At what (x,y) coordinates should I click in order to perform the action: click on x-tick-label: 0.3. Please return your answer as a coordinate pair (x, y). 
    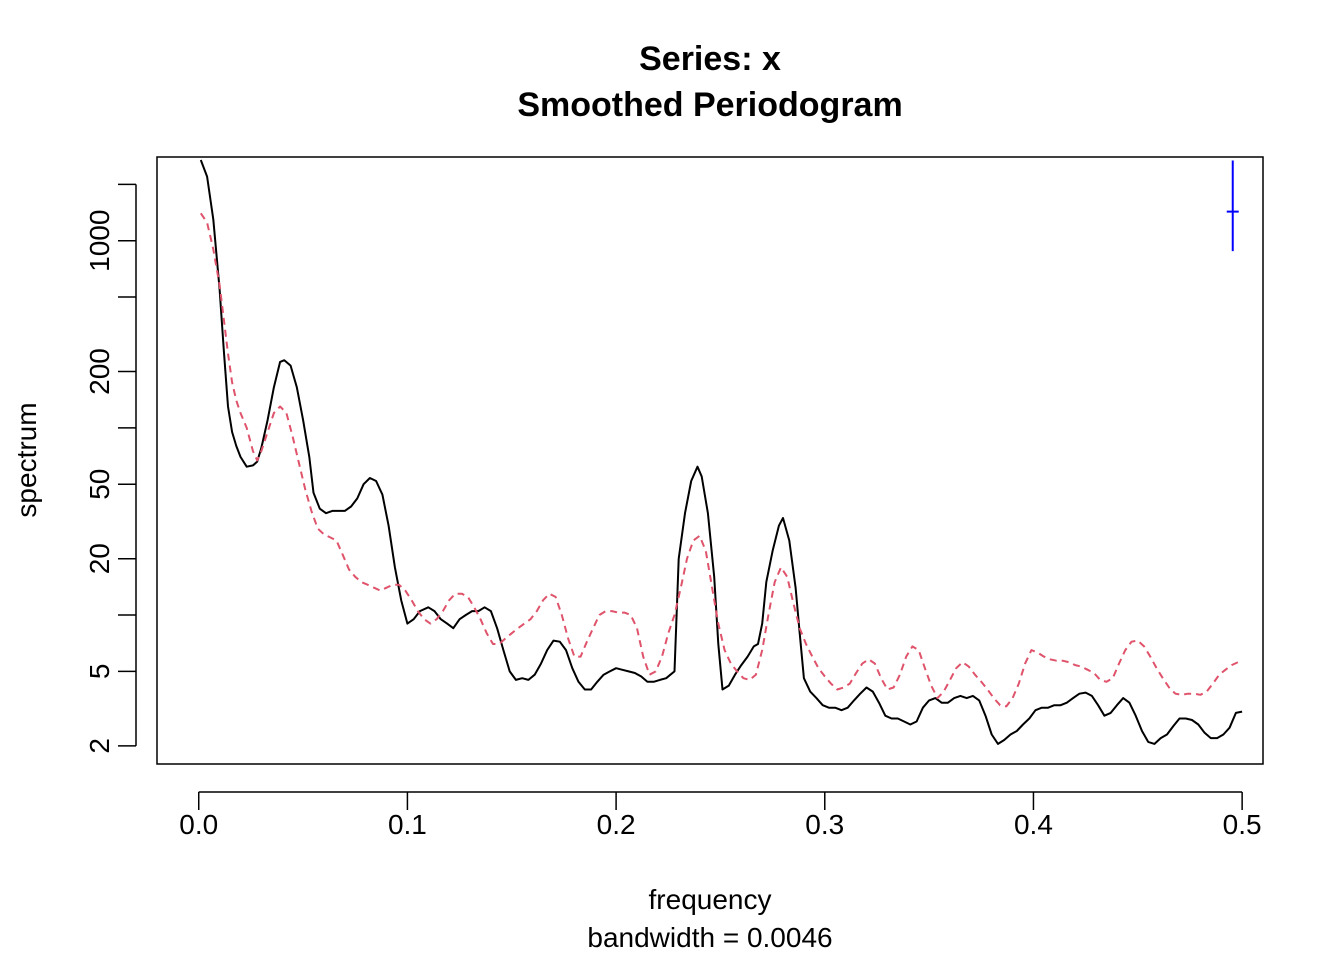
    Looking at the image, I should click on (824, 824).